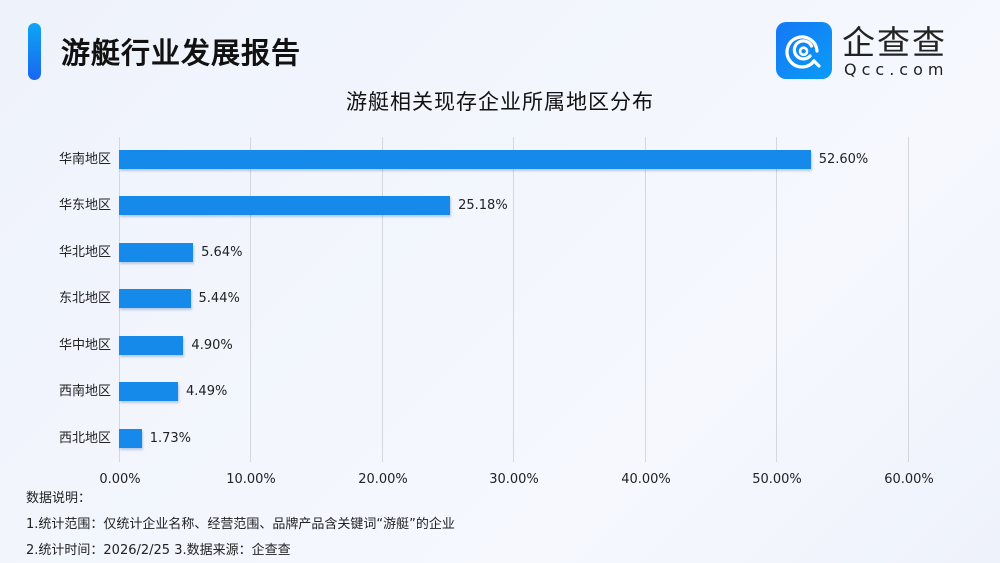 The width and height of the screenshot is (1000, 563). I want to click on notes-line-scope: 1.统计范围：仅统计企业名称、经营范围、品牌产品含关键词“游艇”的企业, so click(240, 524).